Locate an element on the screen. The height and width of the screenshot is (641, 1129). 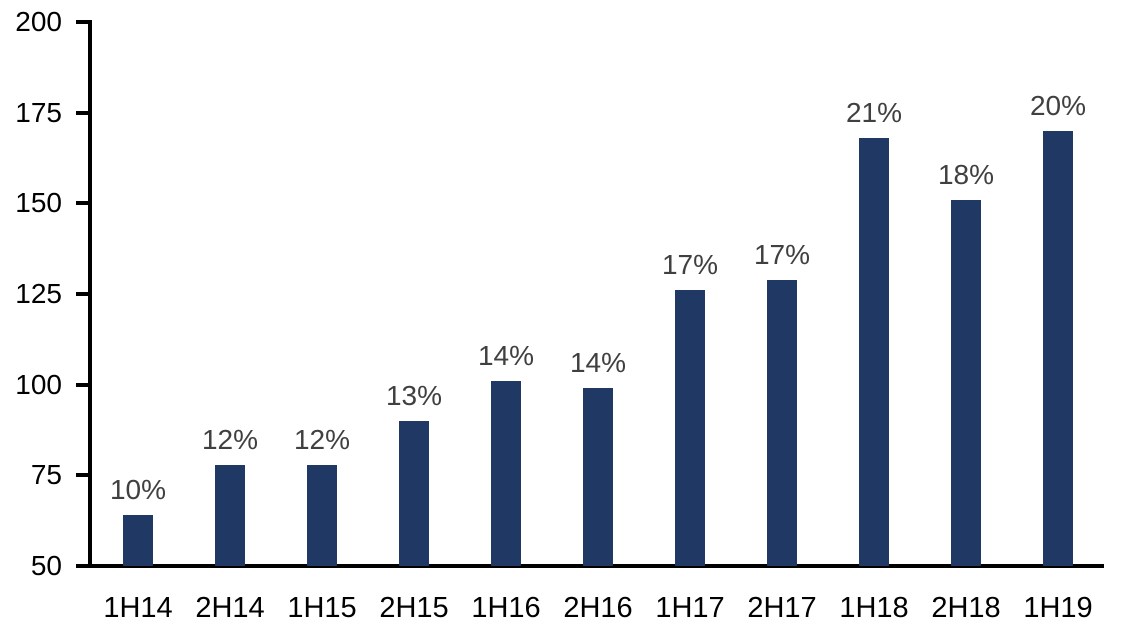
x-axis-line is located at coordinates (590, 566).